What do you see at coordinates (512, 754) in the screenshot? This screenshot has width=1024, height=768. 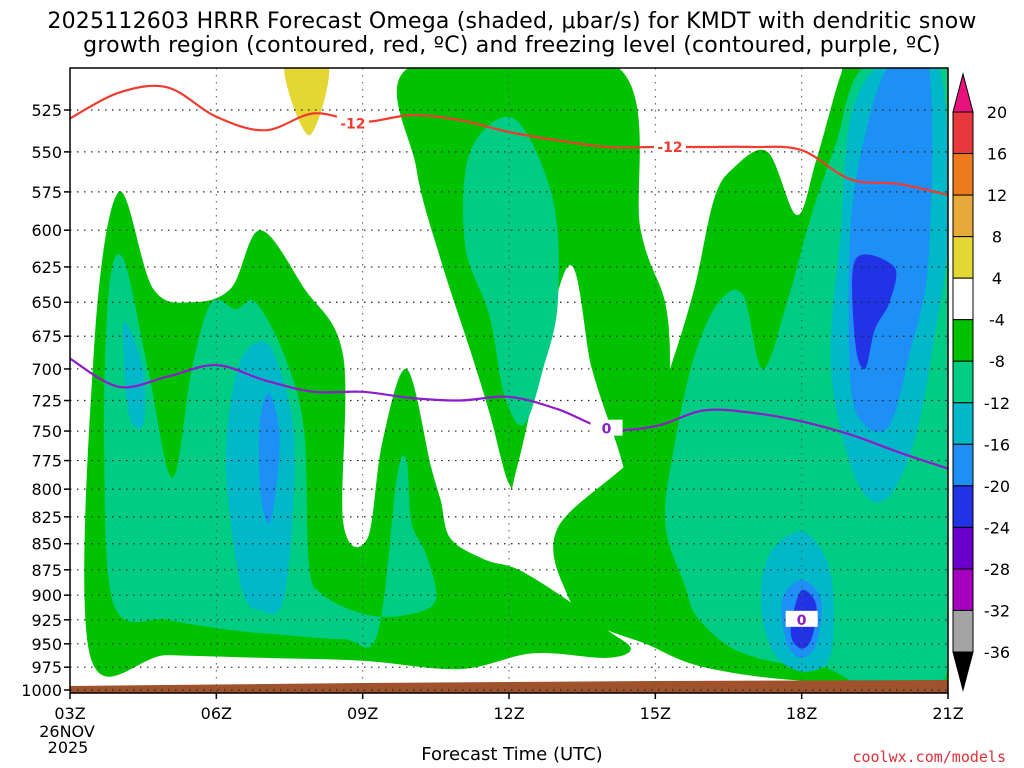 I see `x-axis-label: Forecast Time (UTC)` at bounding box center [512, 754].